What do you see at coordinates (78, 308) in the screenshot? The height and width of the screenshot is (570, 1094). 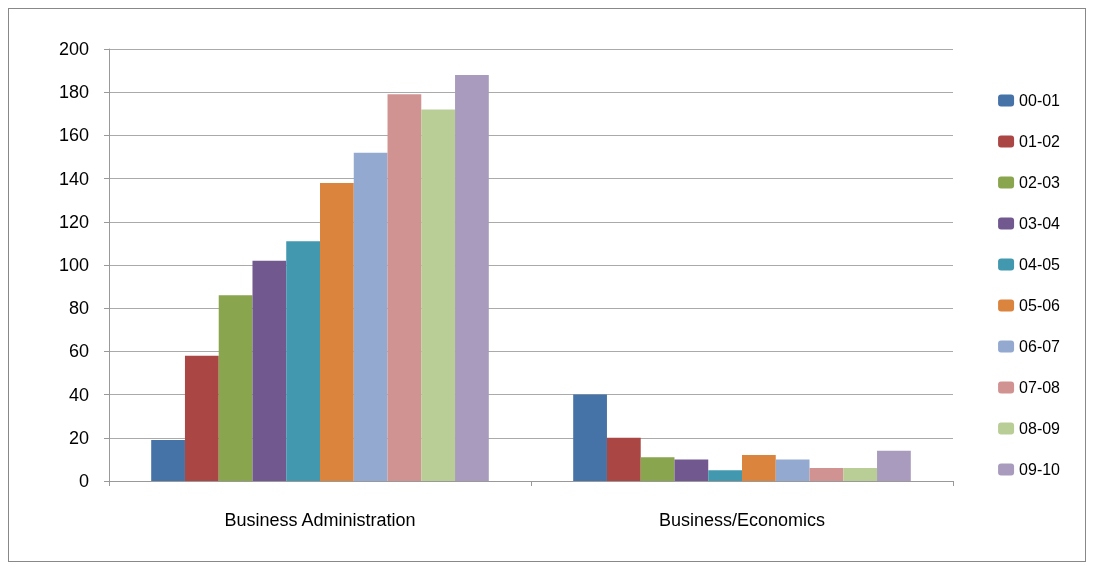 I see `y-tick-label: 80` at bounding box center [78, 308].